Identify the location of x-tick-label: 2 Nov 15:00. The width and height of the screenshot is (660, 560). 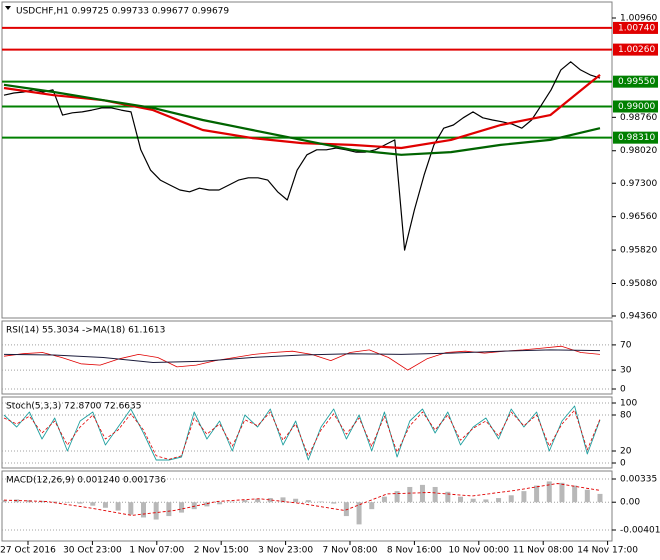
(221, 551).